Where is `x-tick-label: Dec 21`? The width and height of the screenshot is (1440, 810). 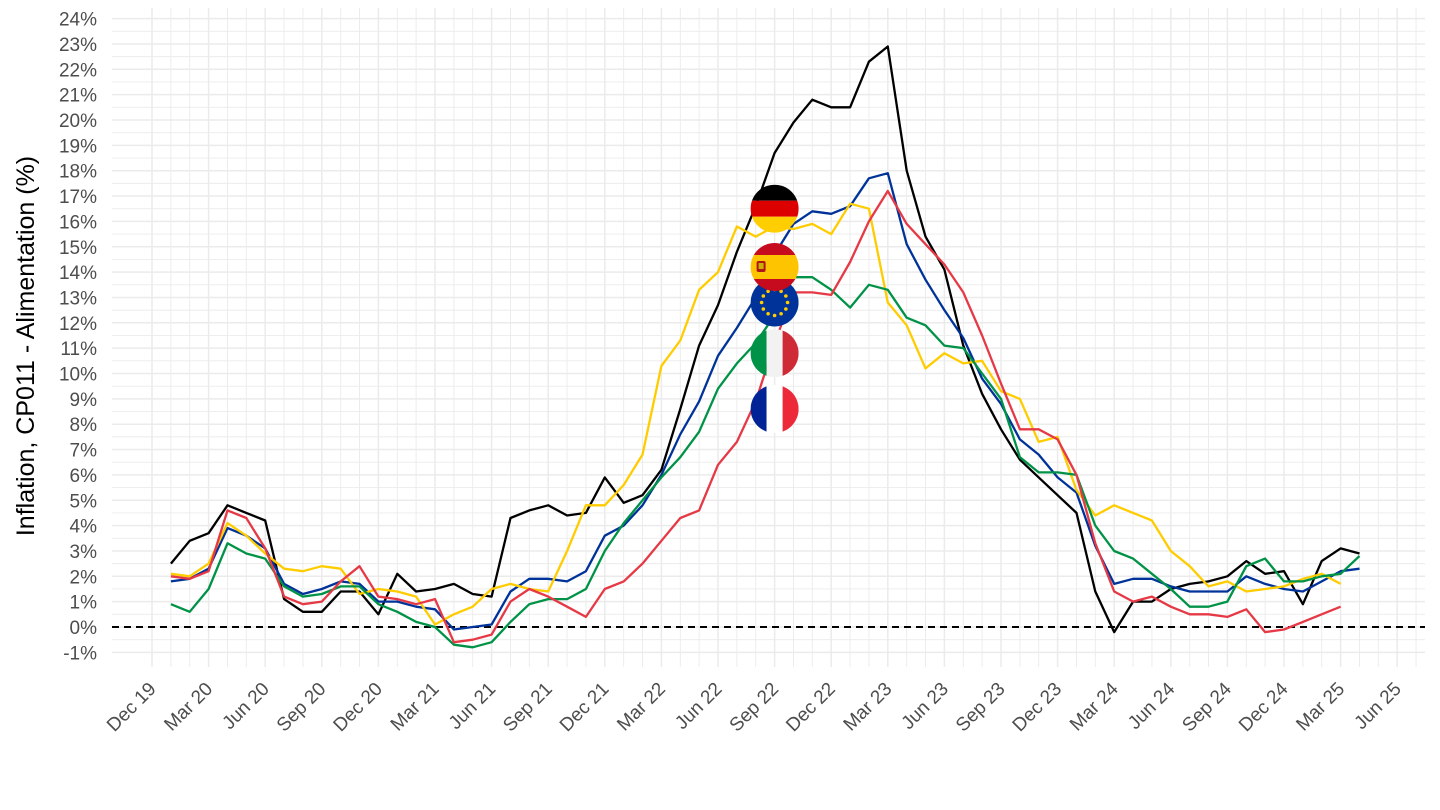 x-tick-label: Dec 21 is located at coordinates (584, 707).